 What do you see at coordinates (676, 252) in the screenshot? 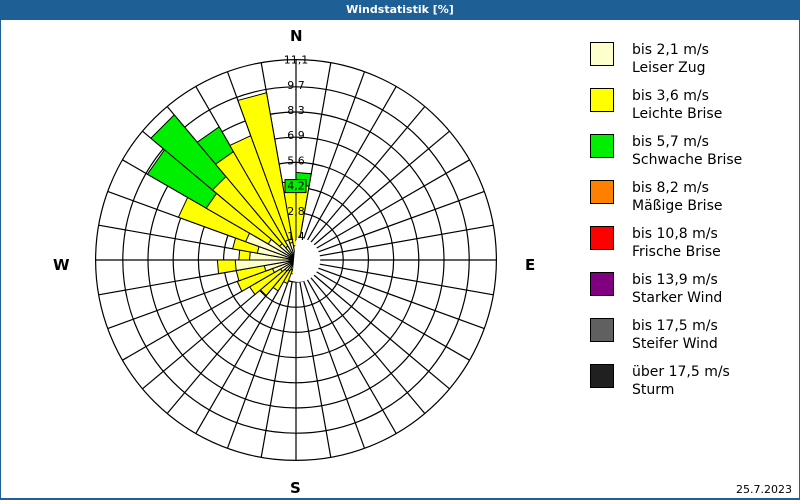
I see `legend-label: Frische Brise` at bounding box center [676, 252].